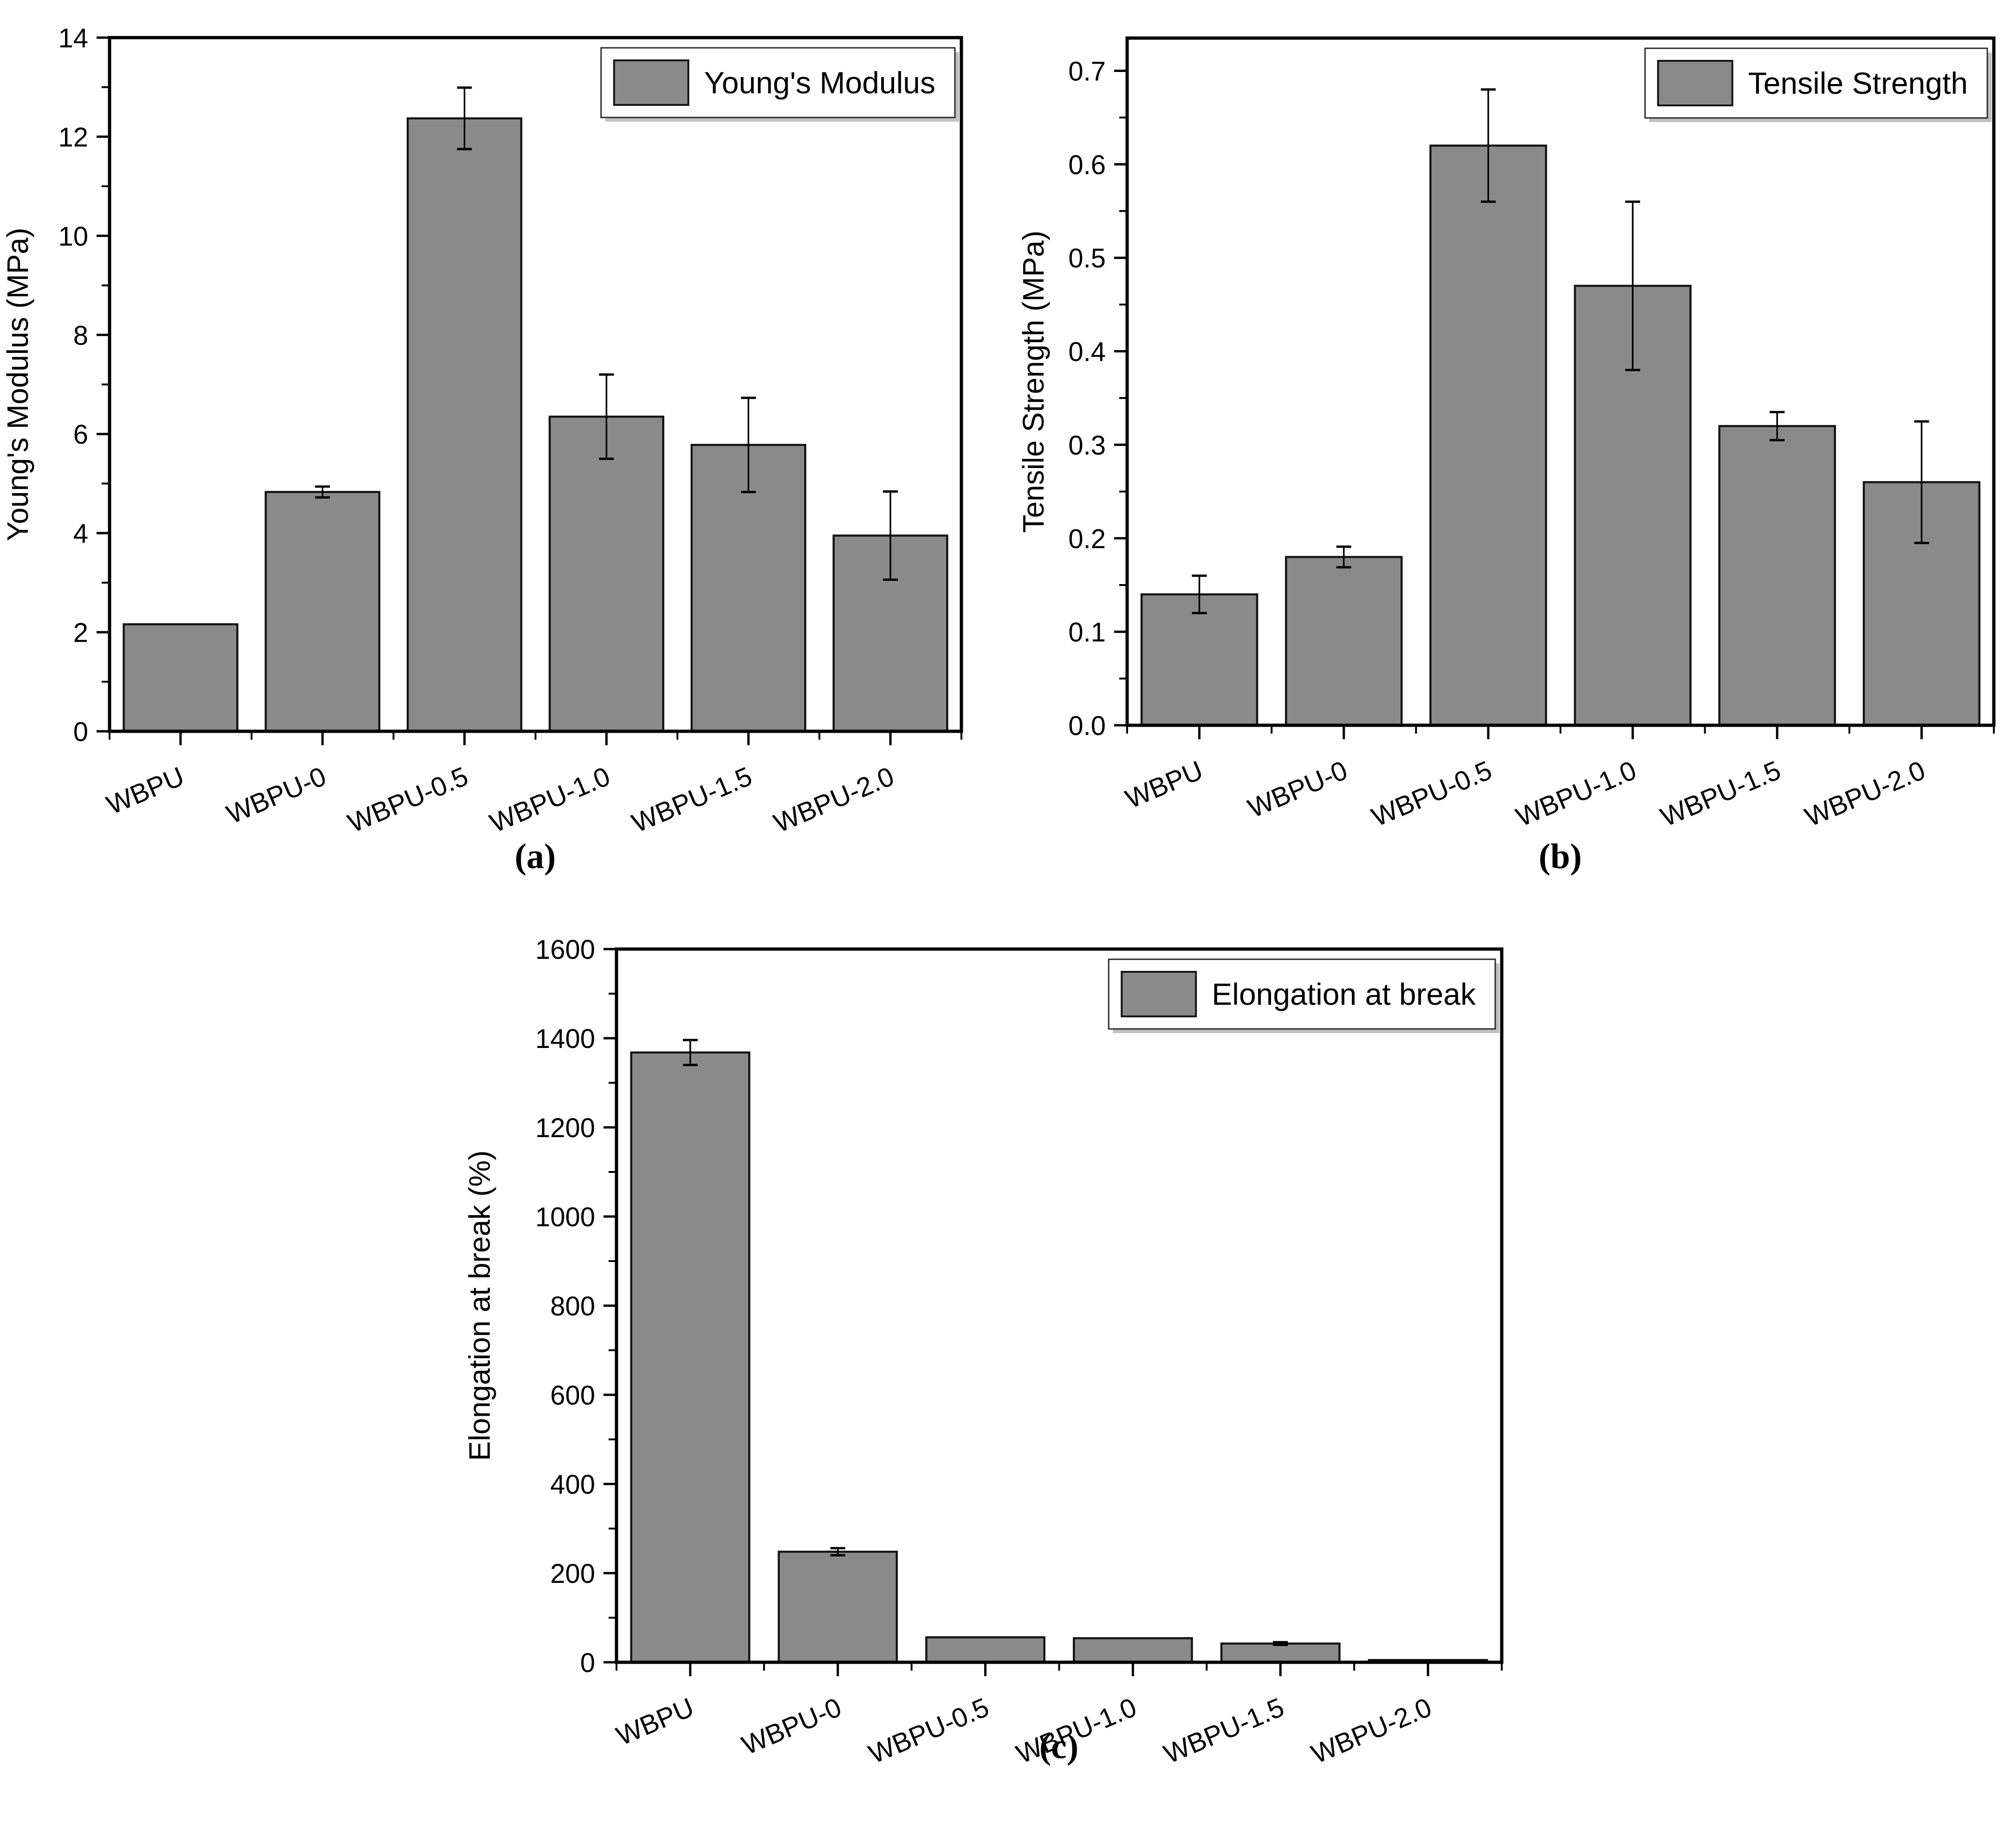  What do you see at coordinates (1087, 258) in the screenshot?
I see `y-tick-label: 0.5` at bounding box center [1087, 258].